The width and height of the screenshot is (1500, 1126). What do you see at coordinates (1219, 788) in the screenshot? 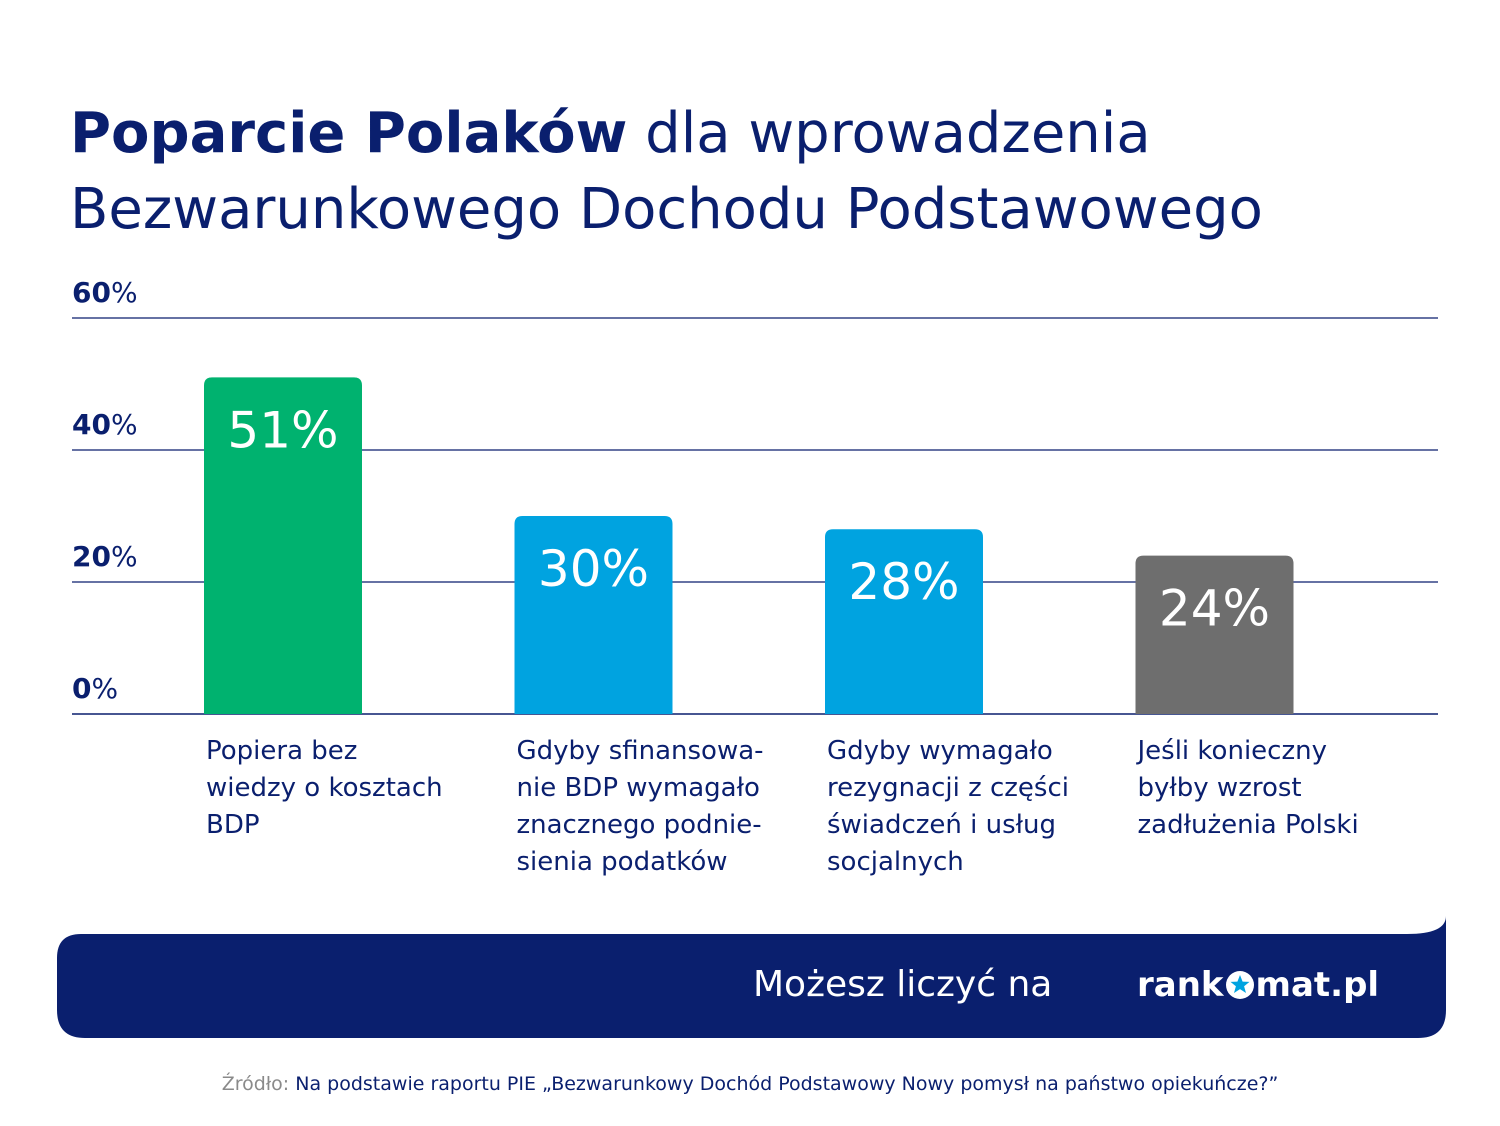
I see `category-label-4-line-2: byłby wzrost` at bounding box center [1219, 788].